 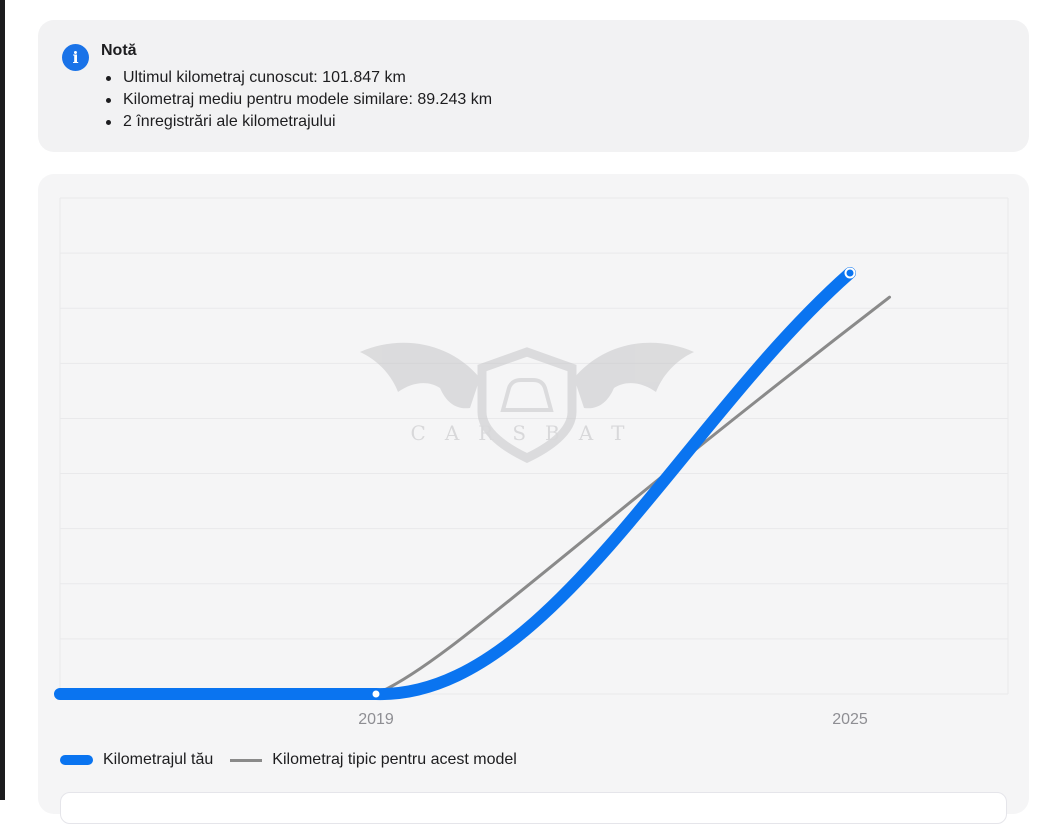 What do you see at coordinates (376, 719) in the screenshot?
I see `x-tick-label: 2019` at bounding box center [376, 719].